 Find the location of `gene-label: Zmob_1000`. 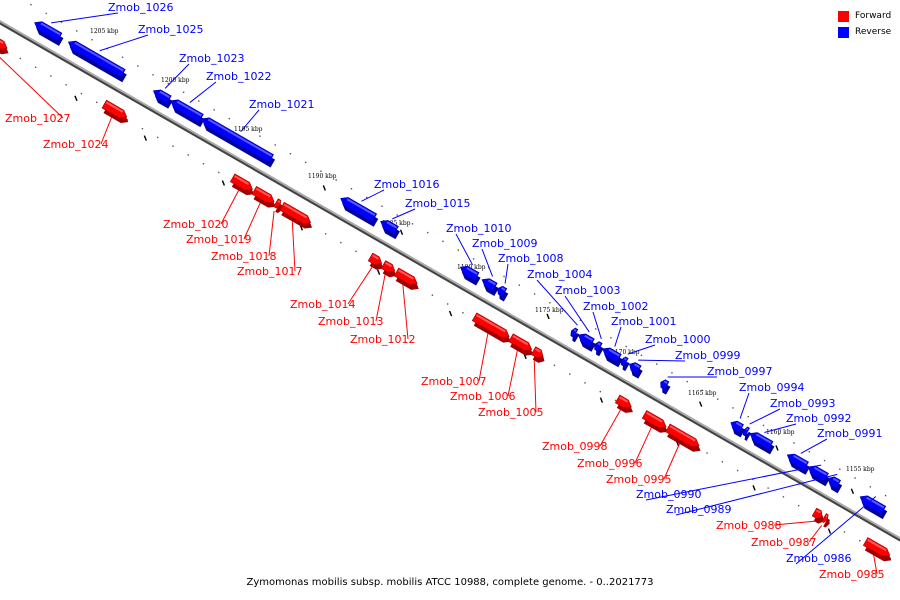

gene-label: Zmob_1000 is located at coordinates (677, 339).